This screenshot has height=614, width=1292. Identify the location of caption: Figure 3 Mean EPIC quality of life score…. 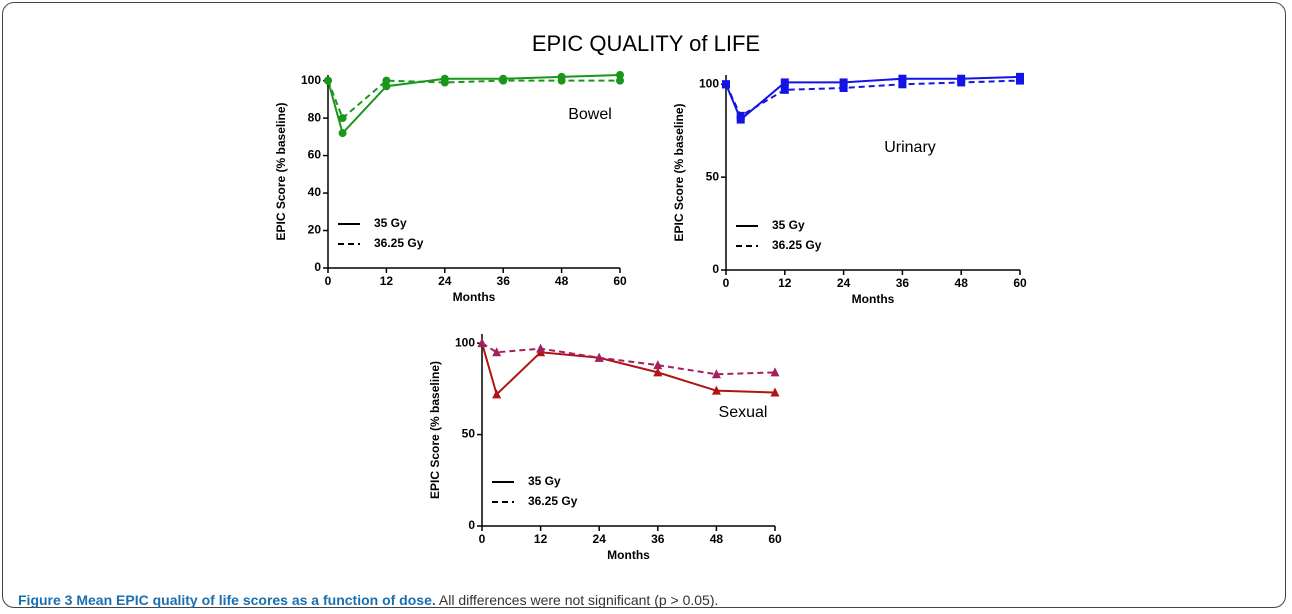
(368, 600).